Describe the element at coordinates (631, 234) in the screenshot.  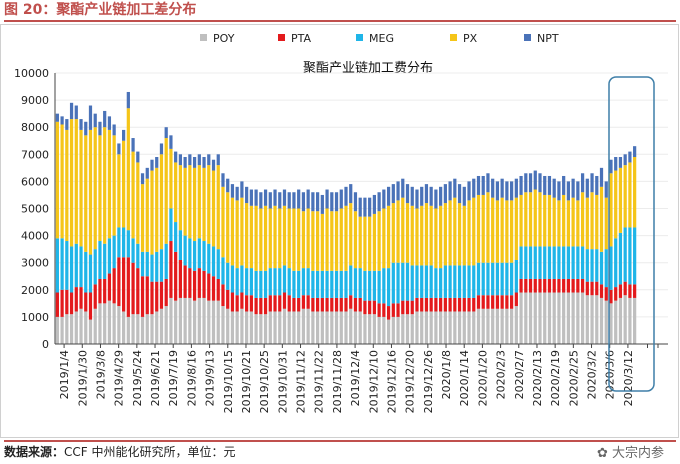
I see `highlight-box` at that location.